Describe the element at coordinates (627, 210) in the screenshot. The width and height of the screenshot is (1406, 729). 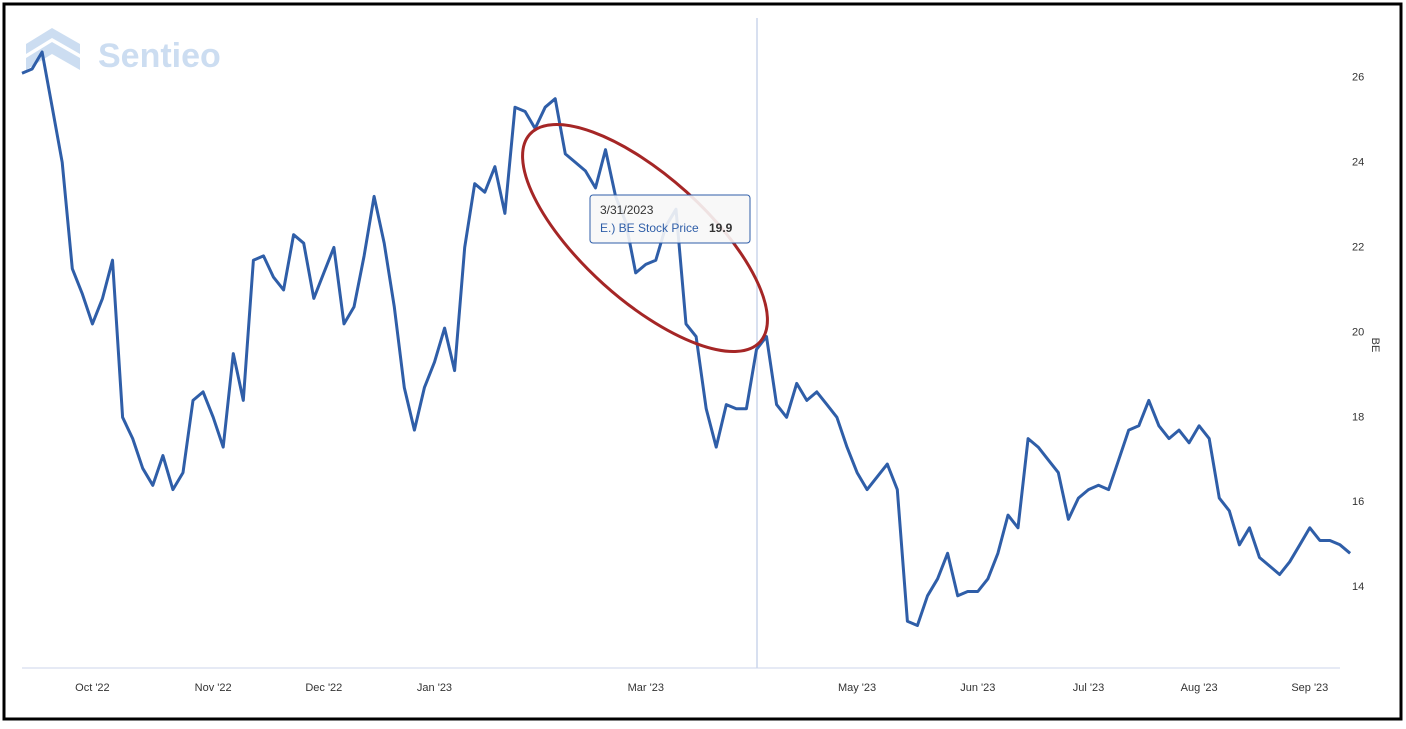
I see `tooltip-date: 3/31/2023` at that location.